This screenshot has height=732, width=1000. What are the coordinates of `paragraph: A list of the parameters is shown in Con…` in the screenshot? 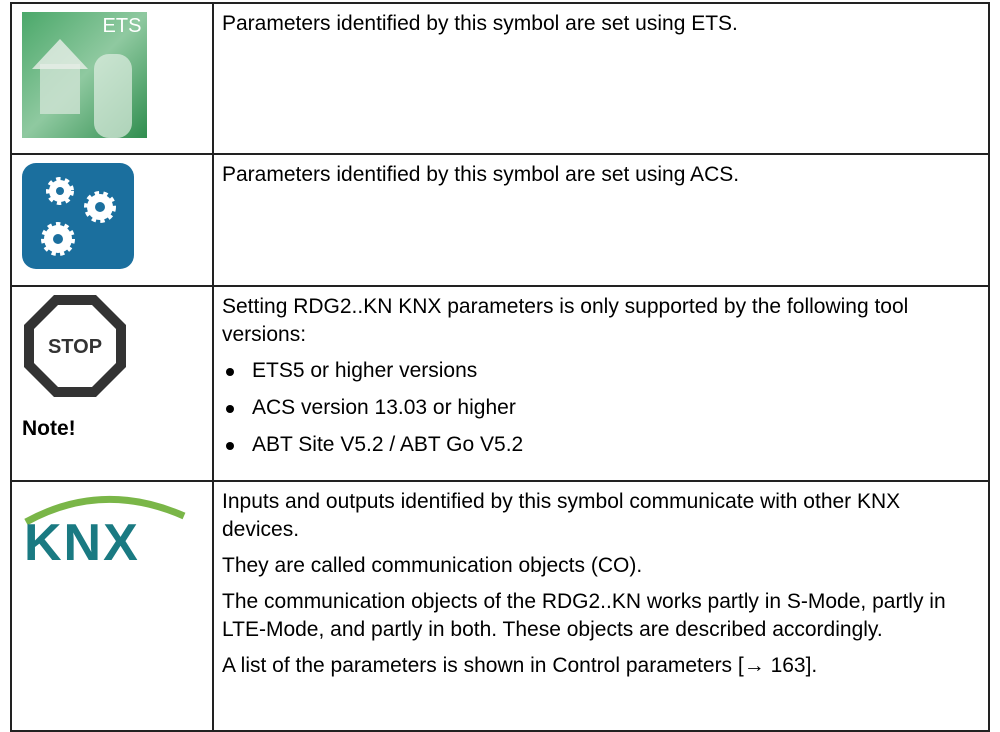 It's located at (520, 665).